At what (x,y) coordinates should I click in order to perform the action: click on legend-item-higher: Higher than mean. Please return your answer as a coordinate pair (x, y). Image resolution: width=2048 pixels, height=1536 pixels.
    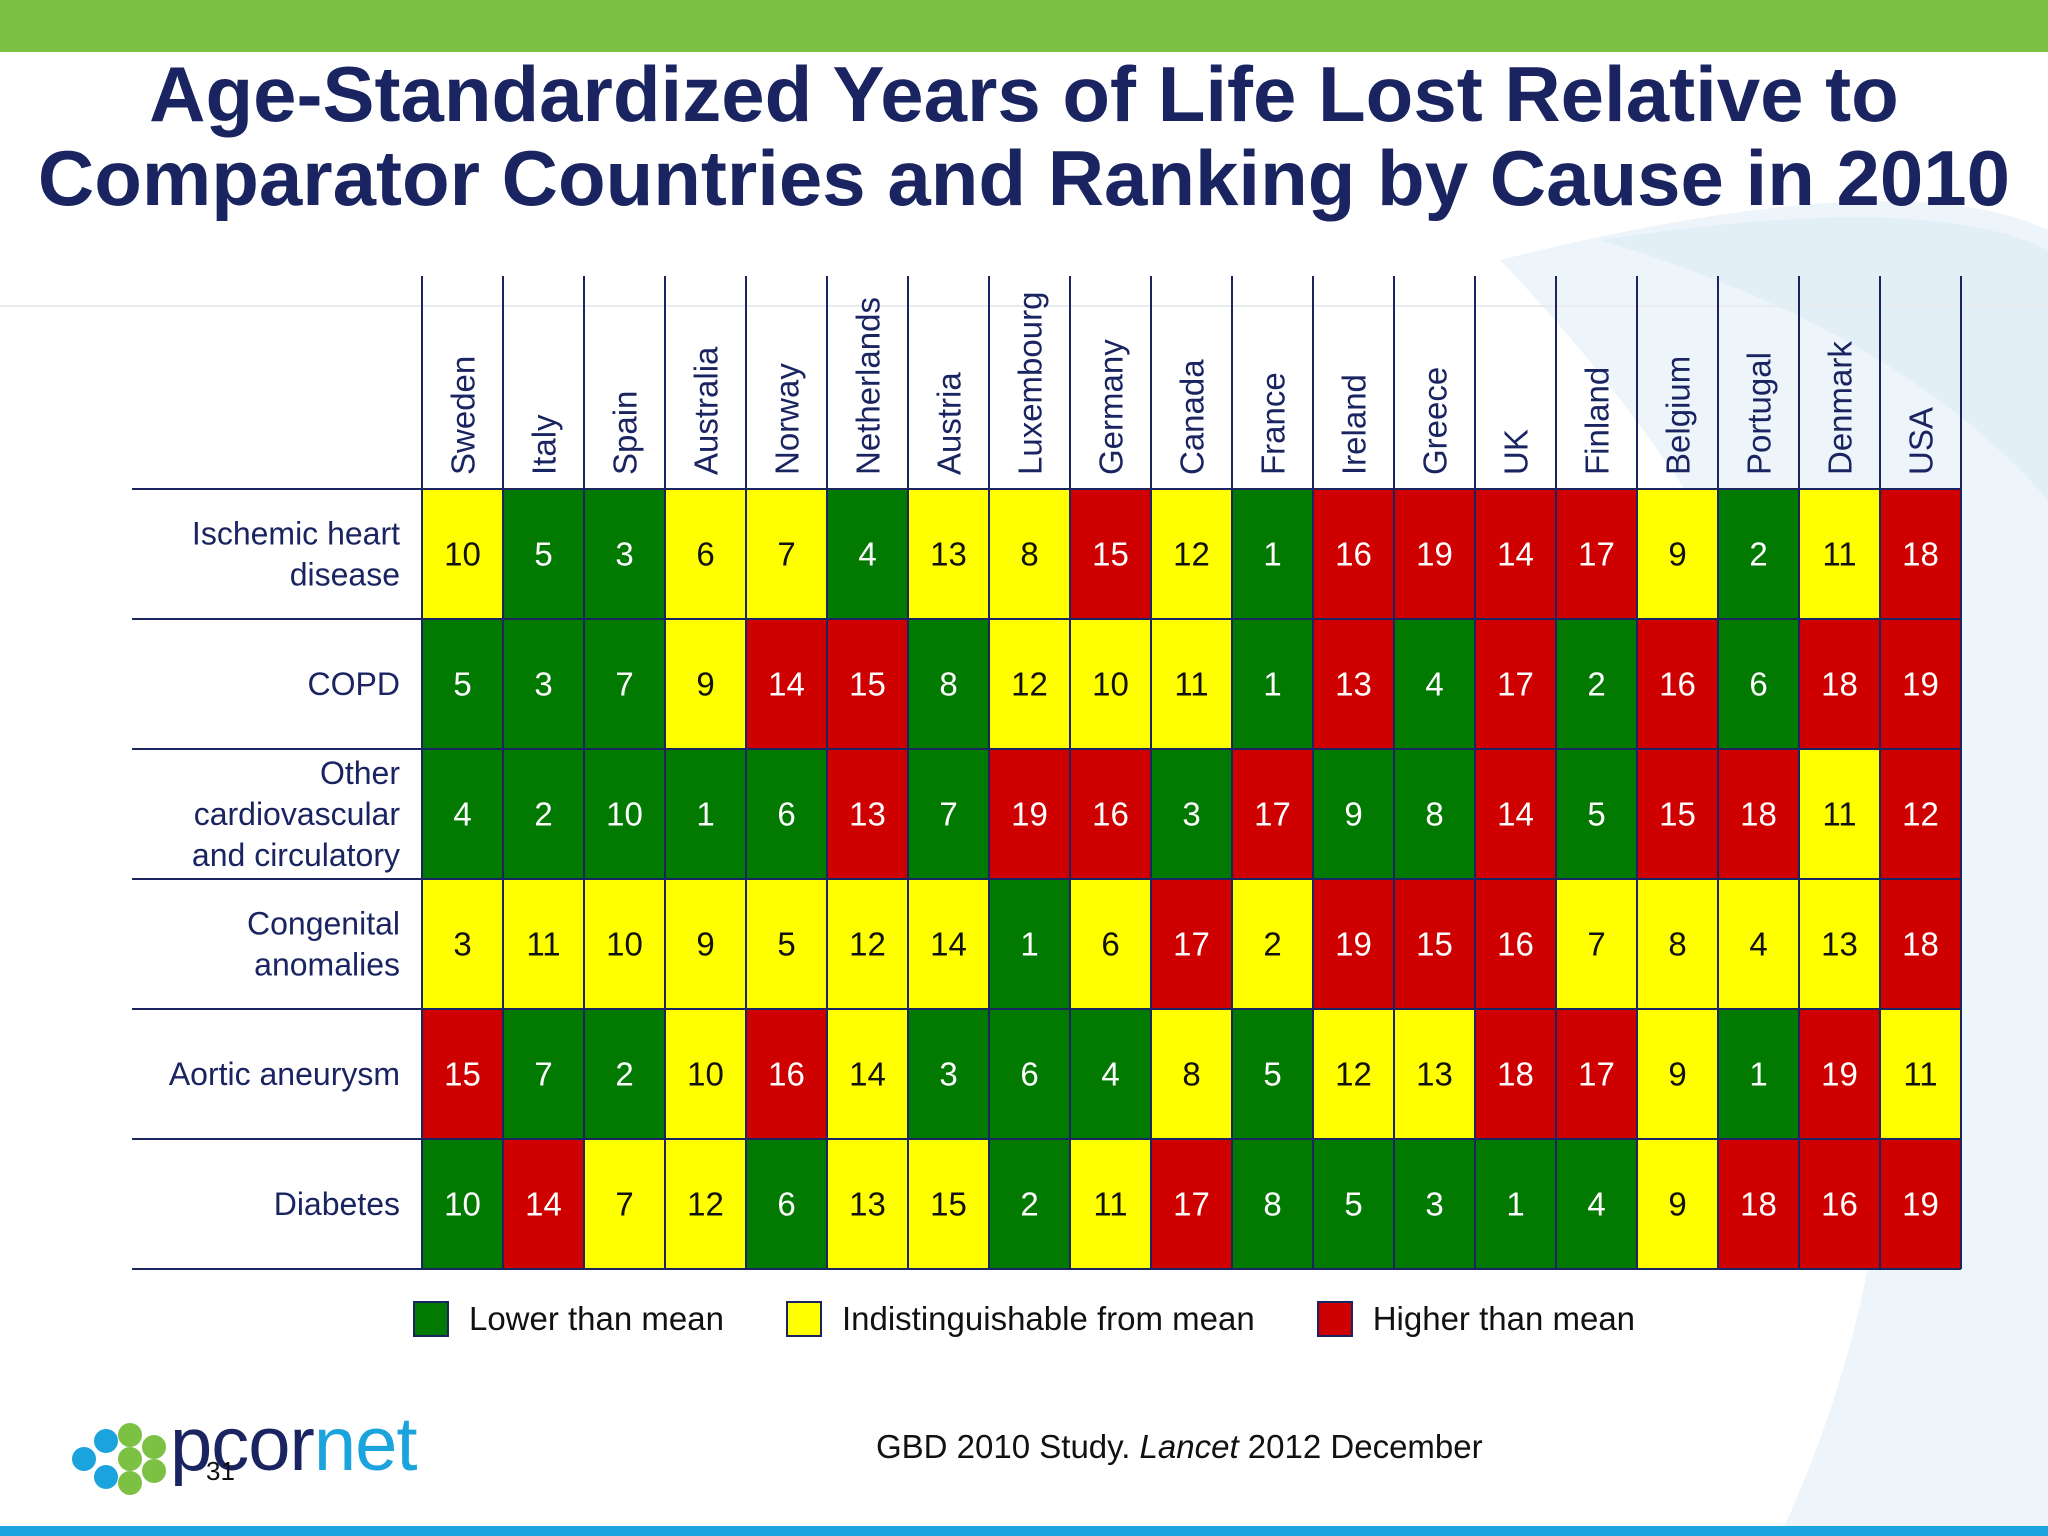
    Looking at the image, I should click on (1475, 1319).